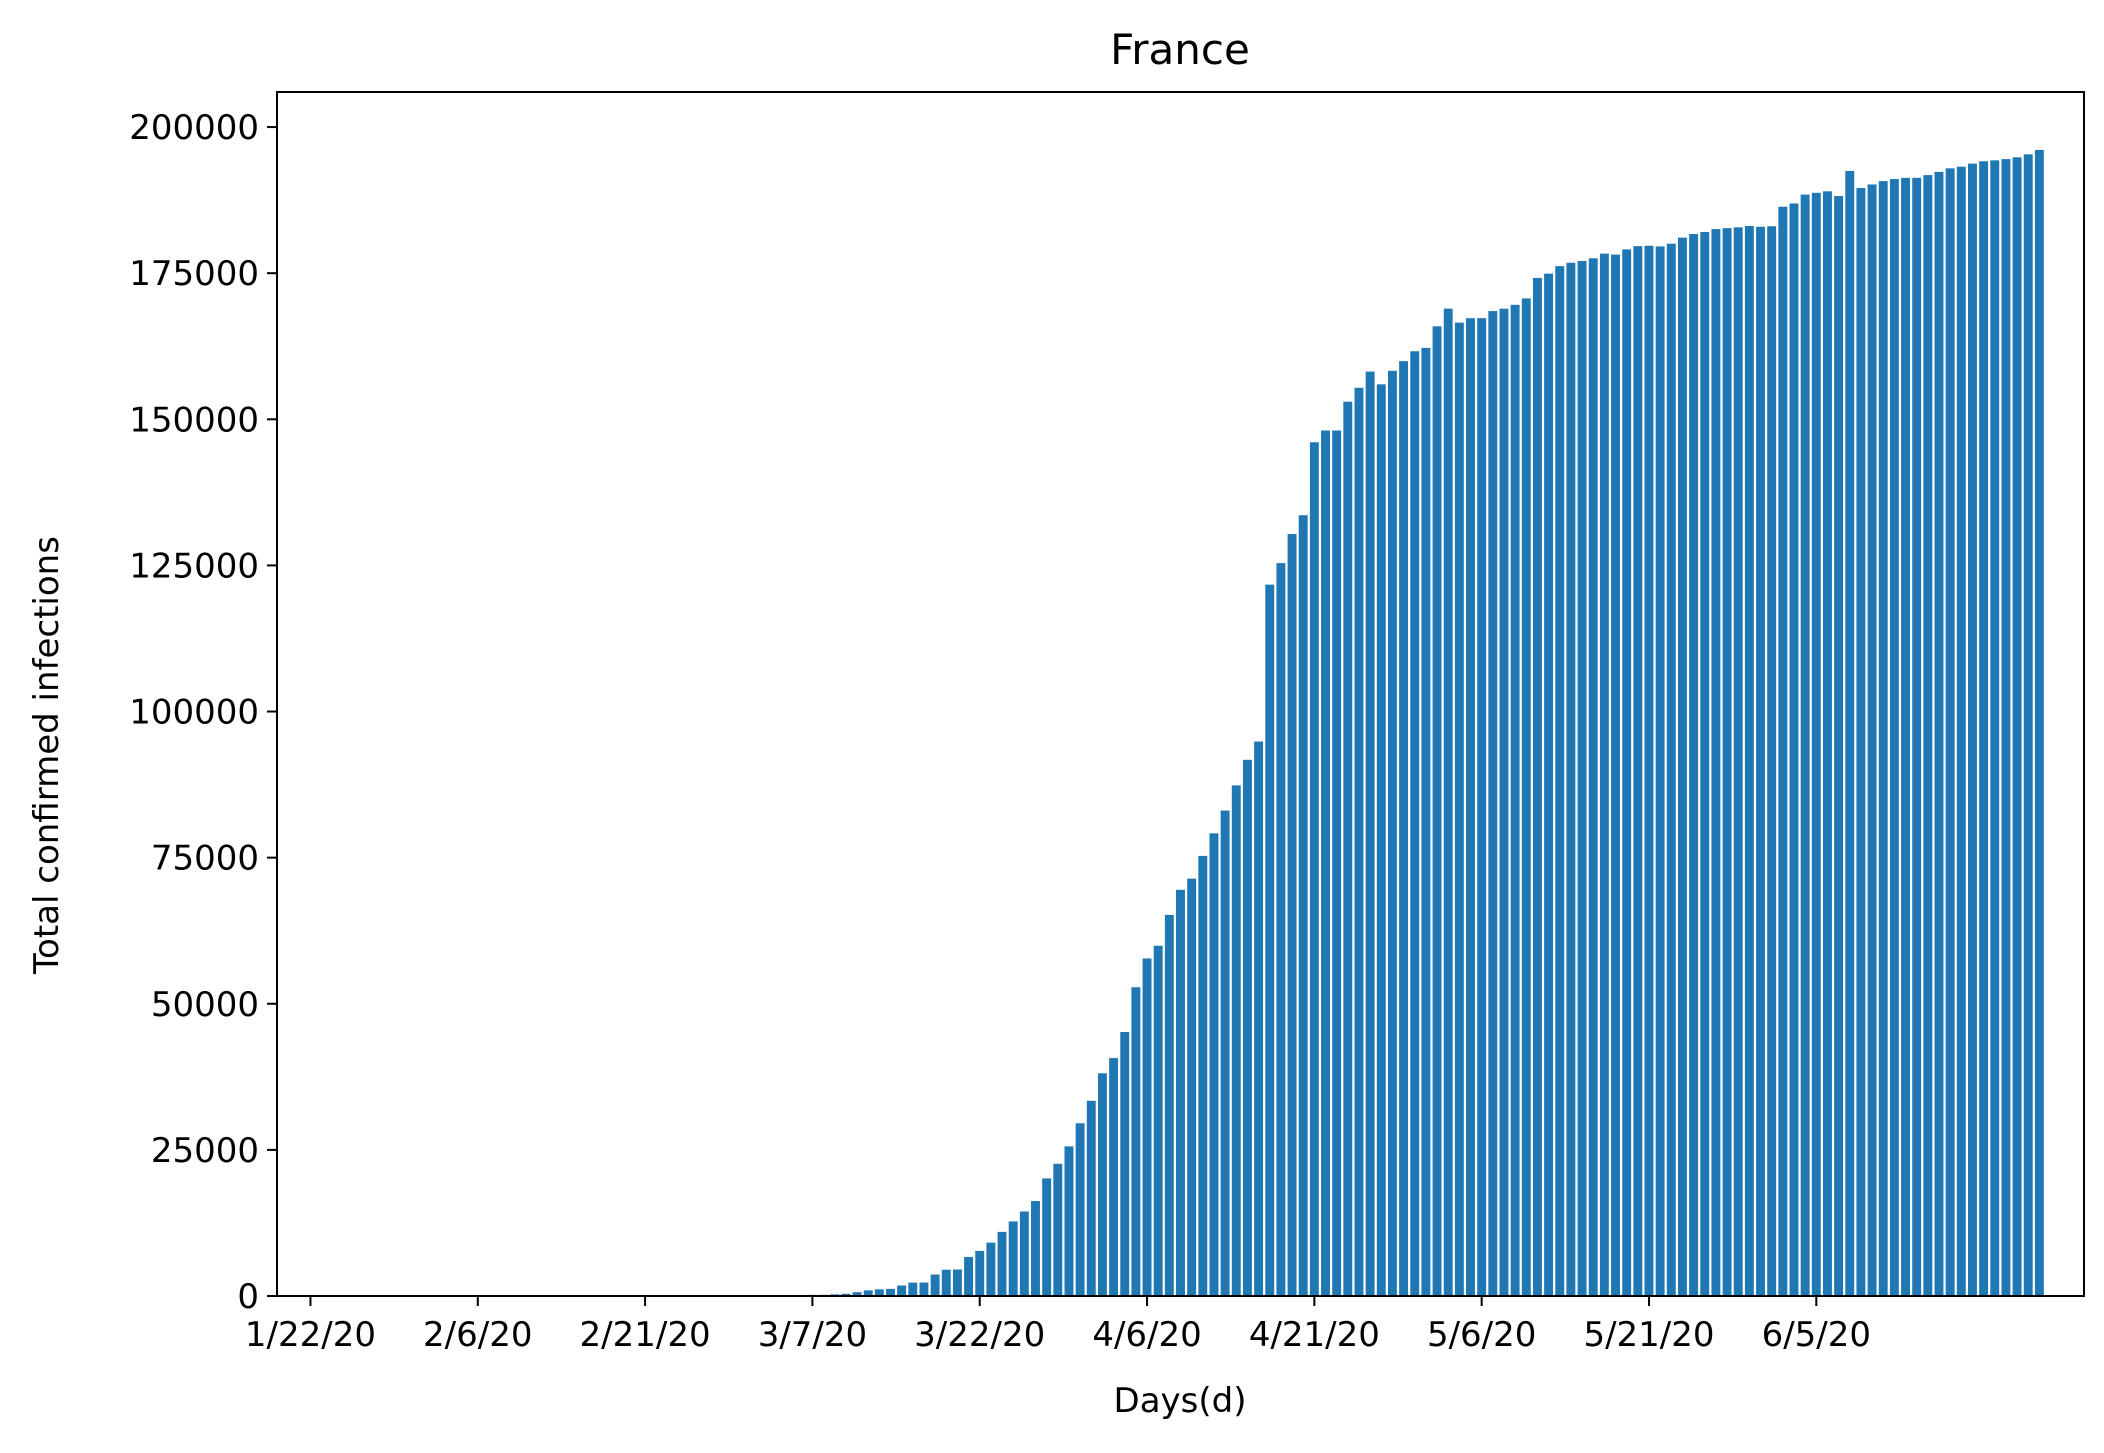 This screenshot has width=2104, height=1453. I want to click on y-tick-label: 75000, so click(205, 859).